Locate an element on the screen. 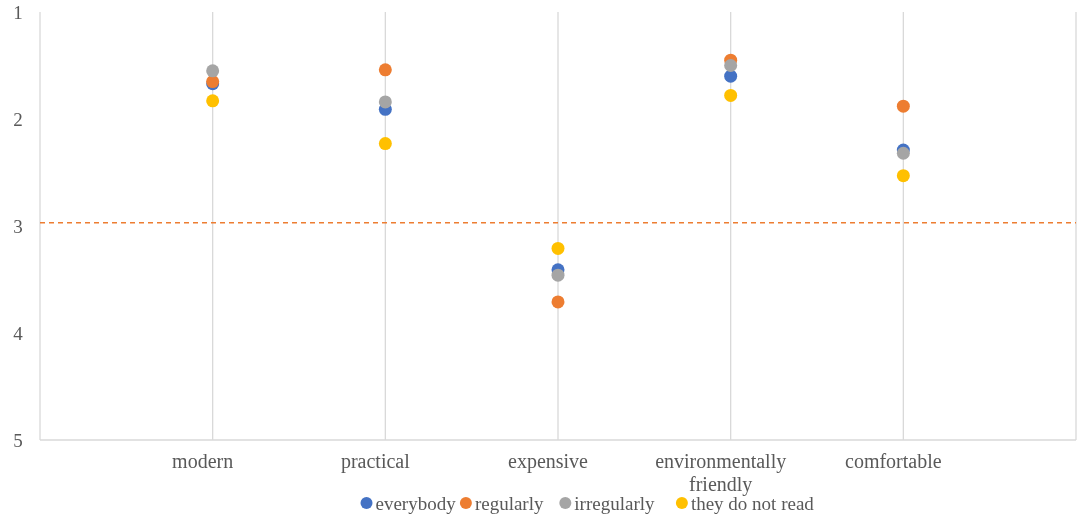 This screenshot has width=1080, height=518. legend-label: everybody is located at coordinates (416, 503).